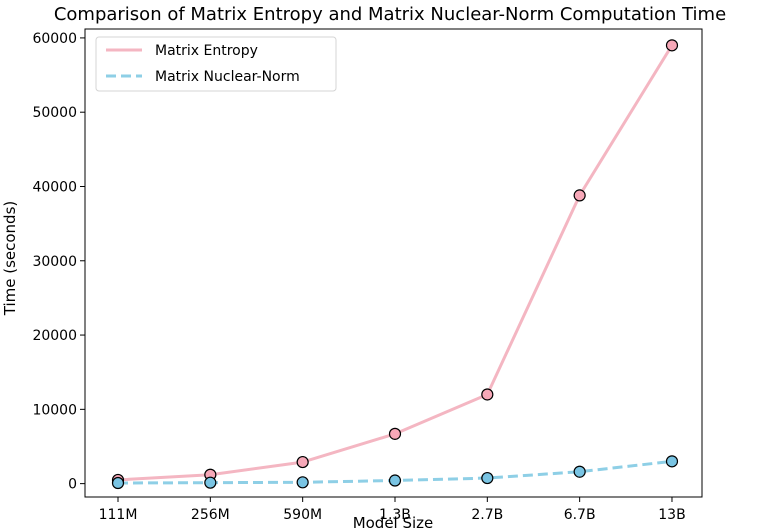 The height and width of the screenshot is (532, 780). I want to click on x-axis-label: Model Size, so click(393, 523).